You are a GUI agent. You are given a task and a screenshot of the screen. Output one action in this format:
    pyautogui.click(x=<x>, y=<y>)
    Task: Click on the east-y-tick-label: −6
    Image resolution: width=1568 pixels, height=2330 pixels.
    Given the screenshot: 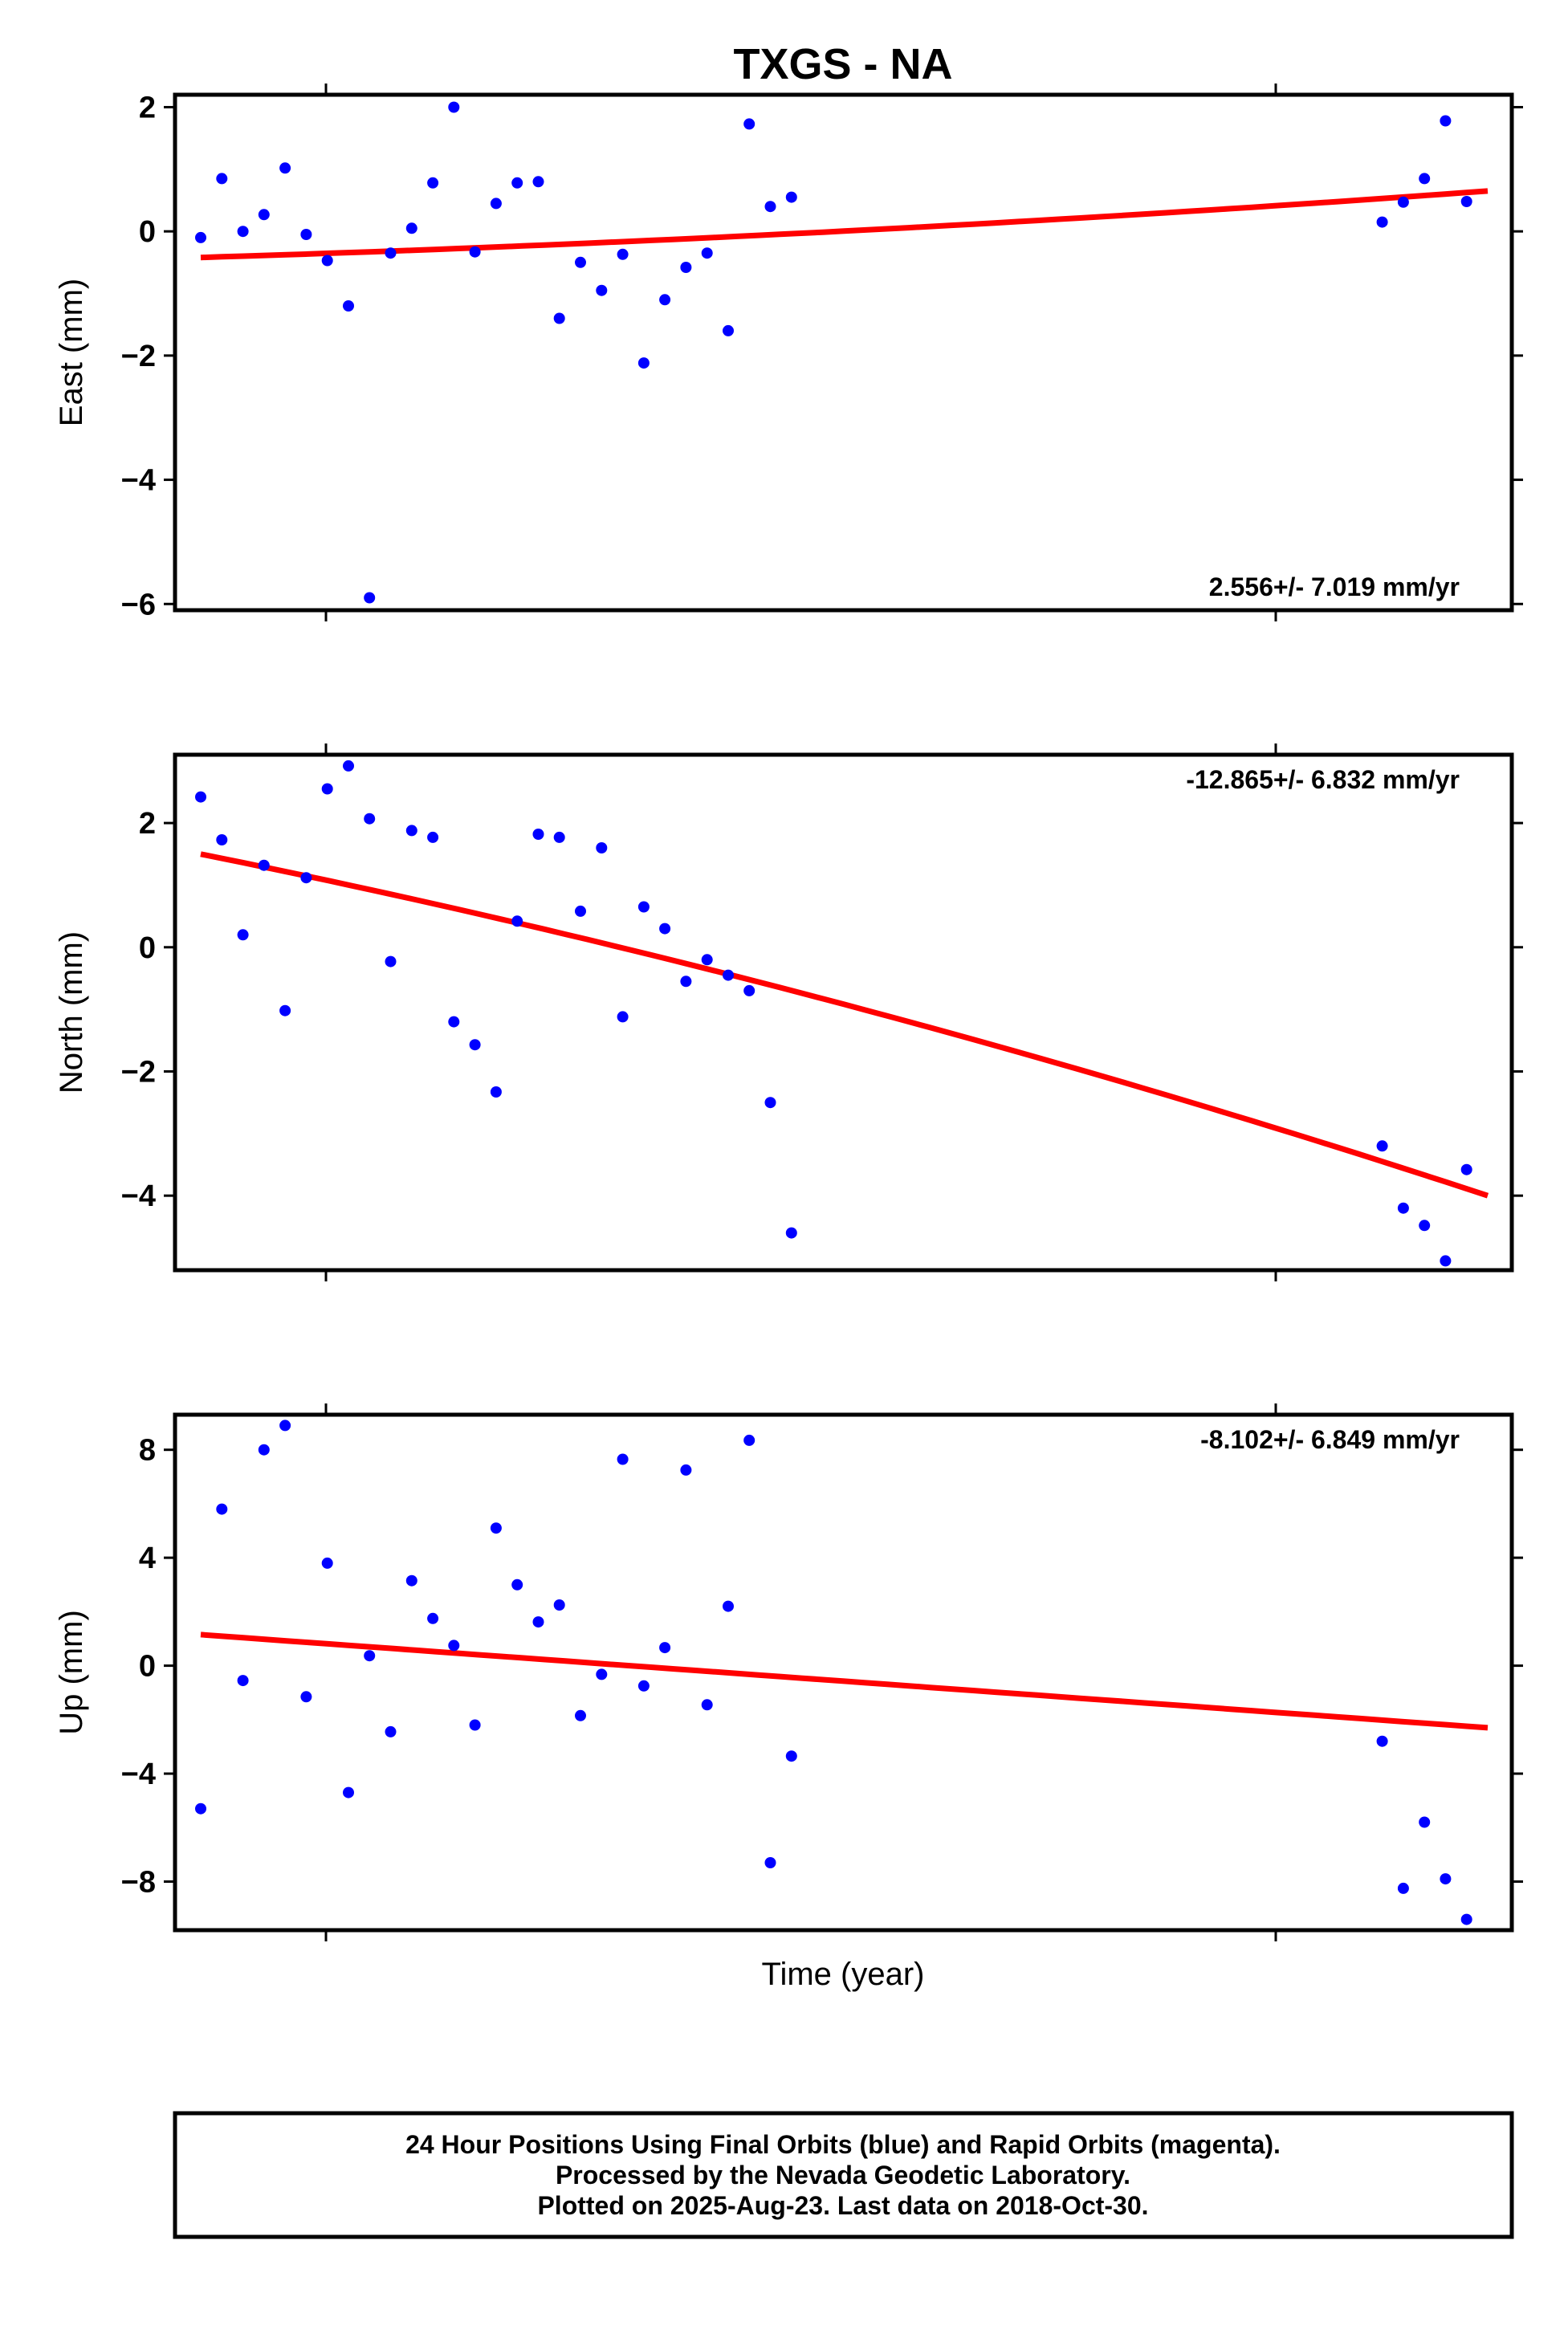 What is the action you would take?
    pyautogui.click(x=138, y=604)
    